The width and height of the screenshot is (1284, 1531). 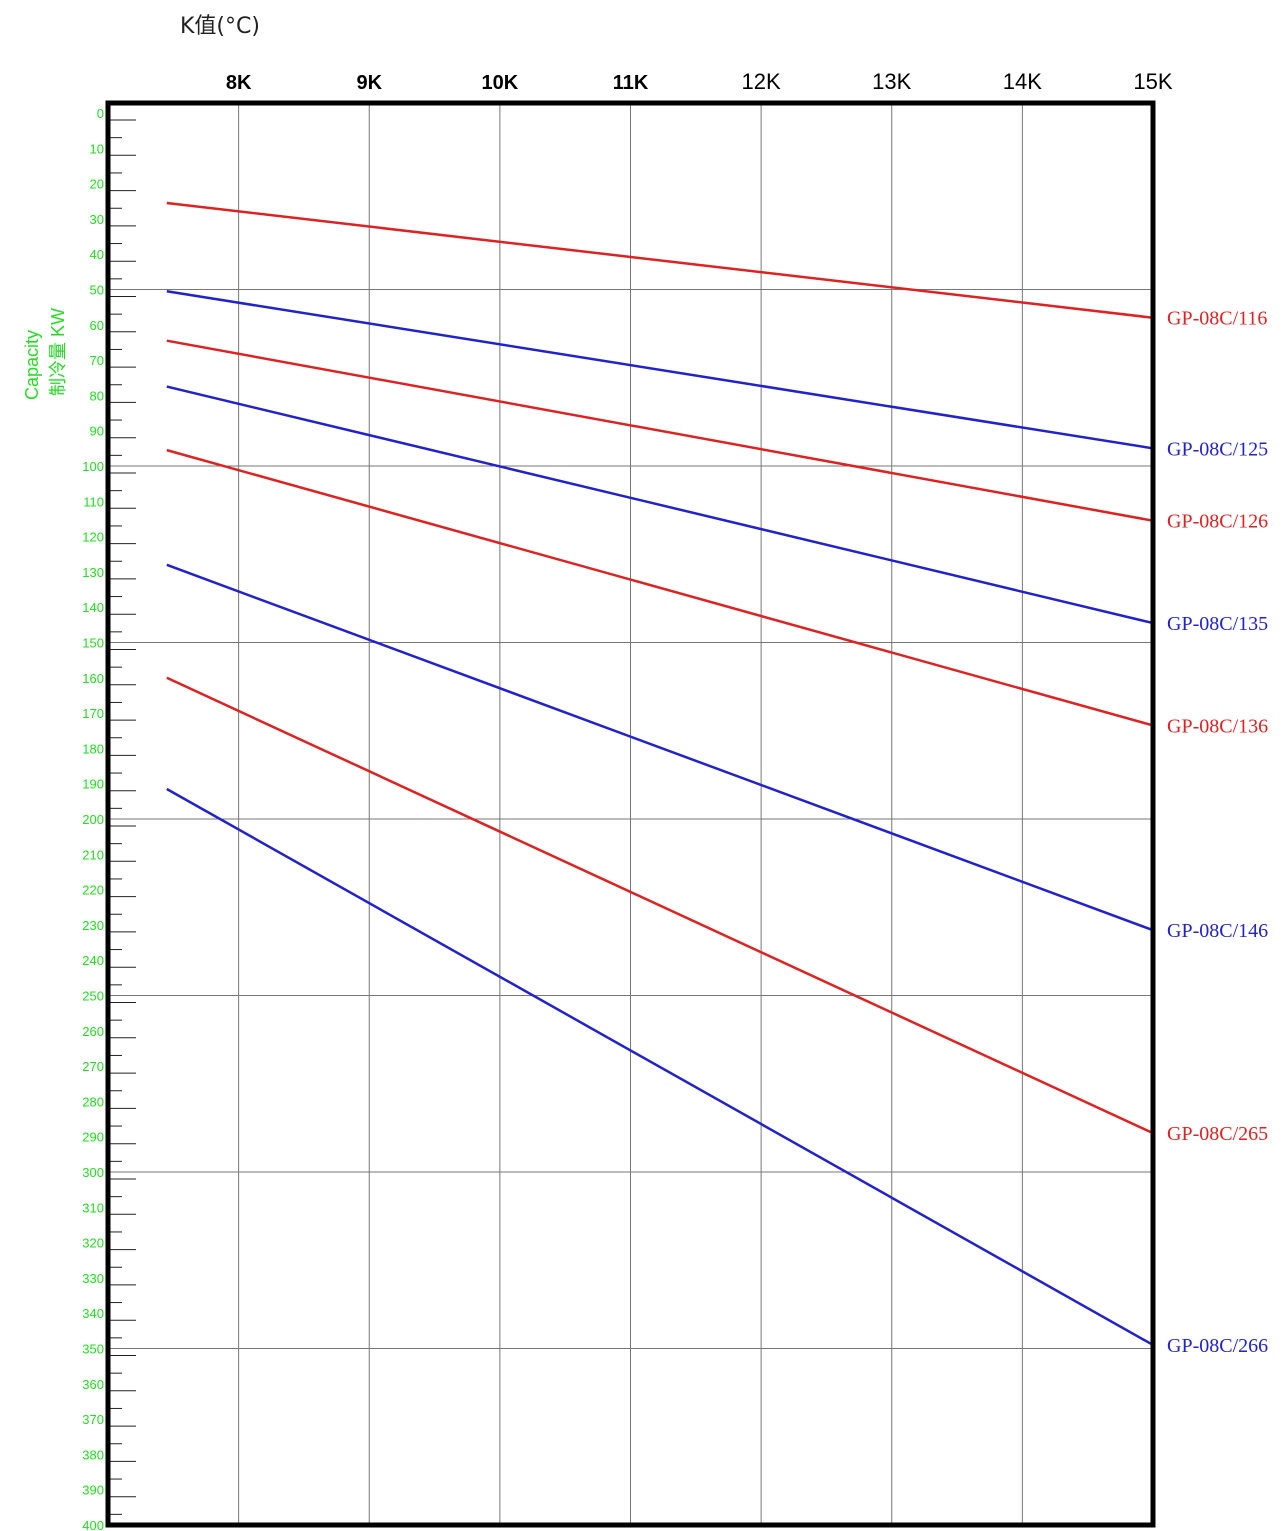 I want to click on y-axis-title-cn: 制冷量 KW, so click(x=58, y=352).